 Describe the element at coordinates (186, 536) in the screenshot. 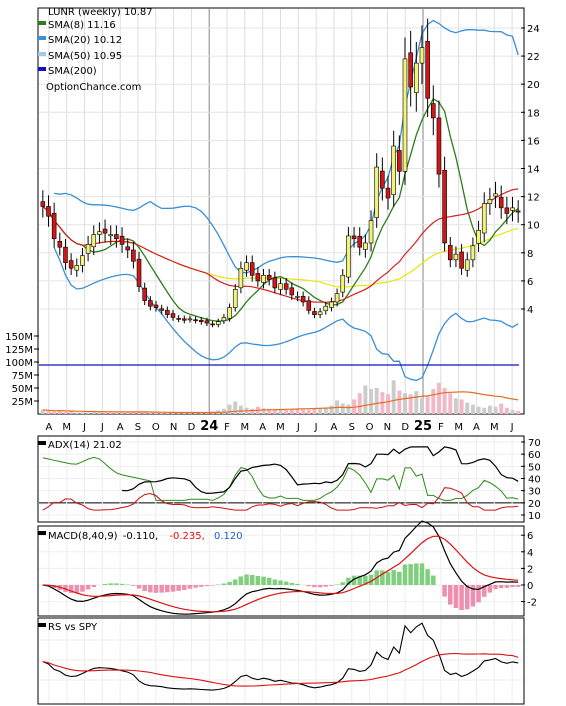

I see `macd-signal-value: -0.235,` at that location.